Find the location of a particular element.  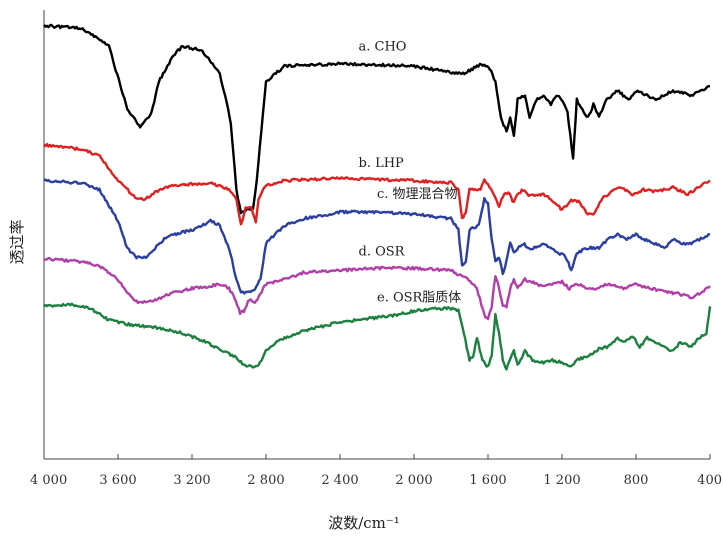

x-tick-label: 1 600 is located at coordinates (487, 480).